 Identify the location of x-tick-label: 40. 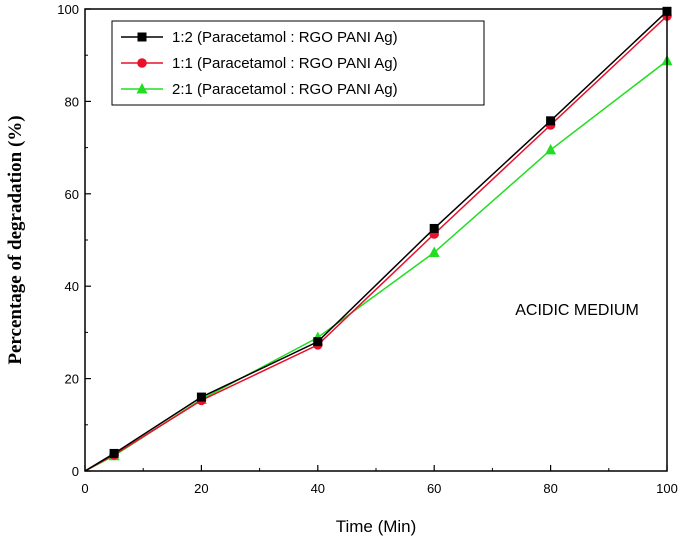
(318, 488).